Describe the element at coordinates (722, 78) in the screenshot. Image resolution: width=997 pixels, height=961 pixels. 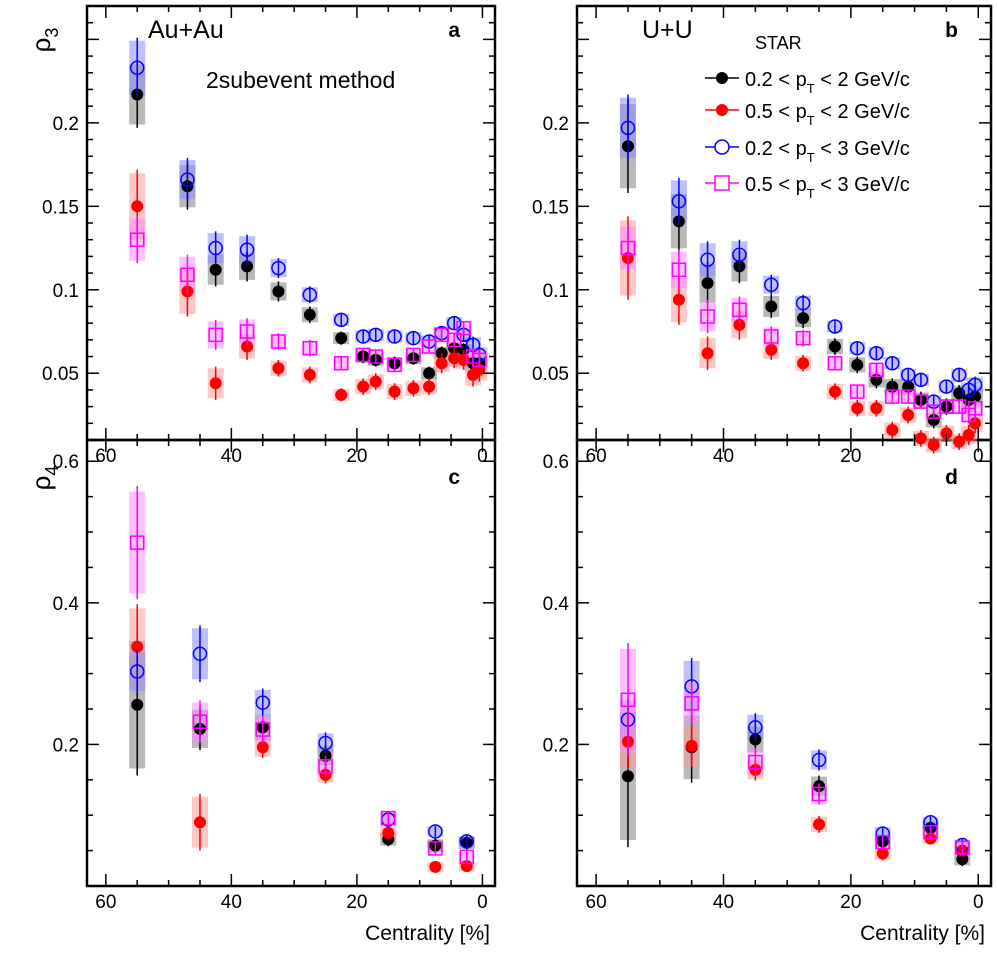
I see `legend-marker-filled-circle-icon` at that location.